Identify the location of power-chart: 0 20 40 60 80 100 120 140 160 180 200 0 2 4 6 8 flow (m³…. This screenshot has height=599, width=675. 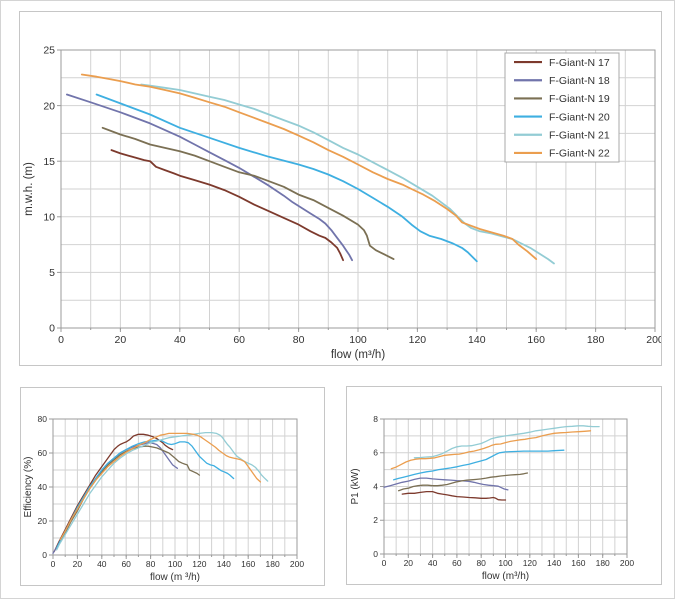
(492, 498).